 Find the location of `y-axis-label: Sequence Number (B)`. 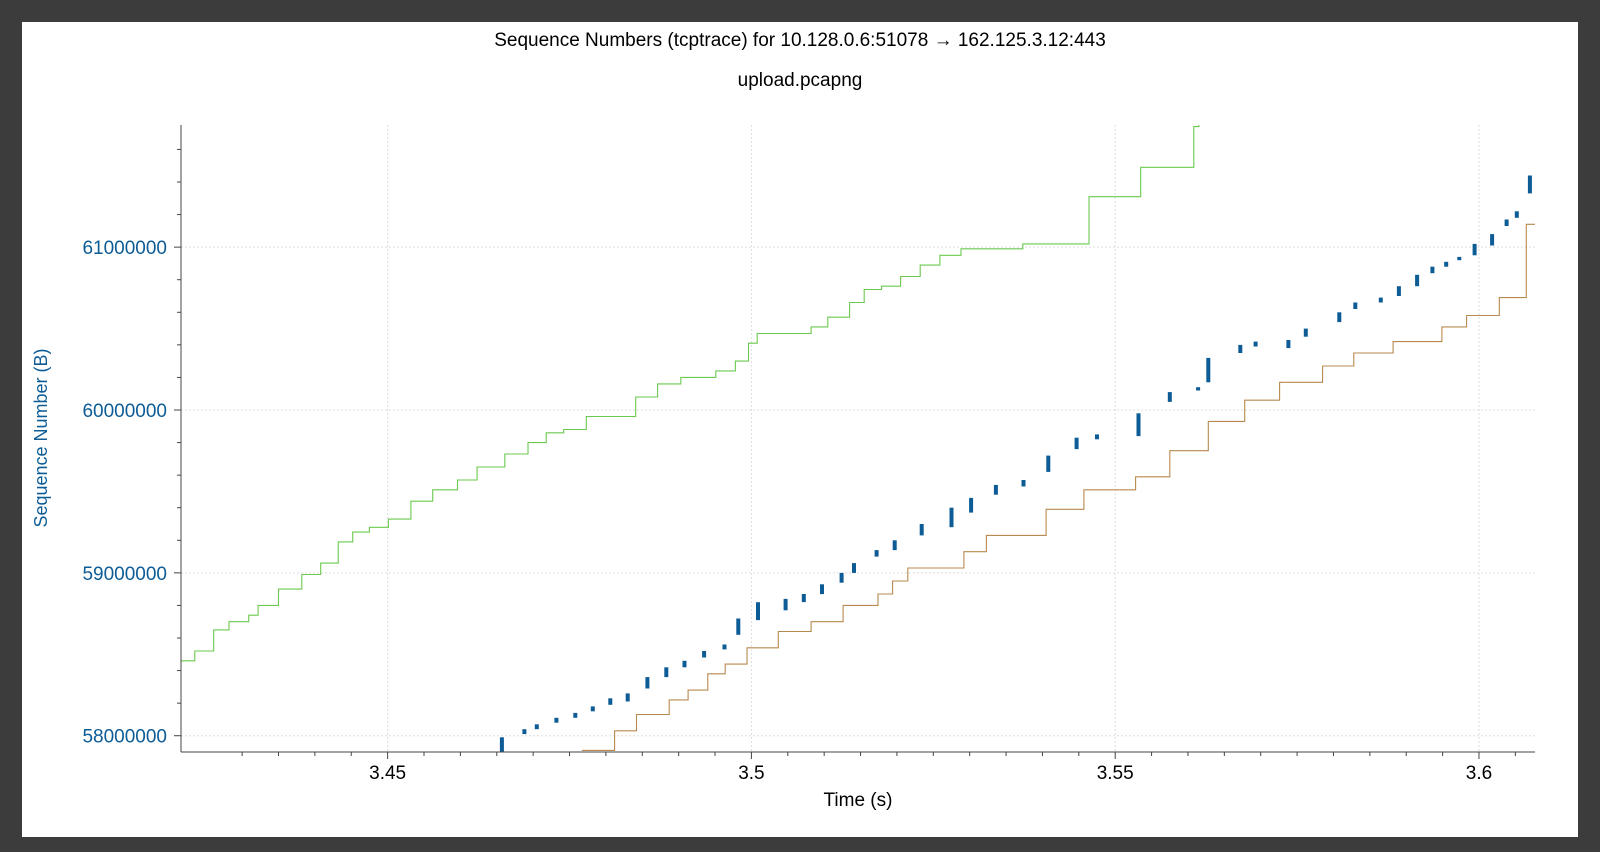

y-axis-label: Sequence Number (B) is located at coordinates (41, 437).